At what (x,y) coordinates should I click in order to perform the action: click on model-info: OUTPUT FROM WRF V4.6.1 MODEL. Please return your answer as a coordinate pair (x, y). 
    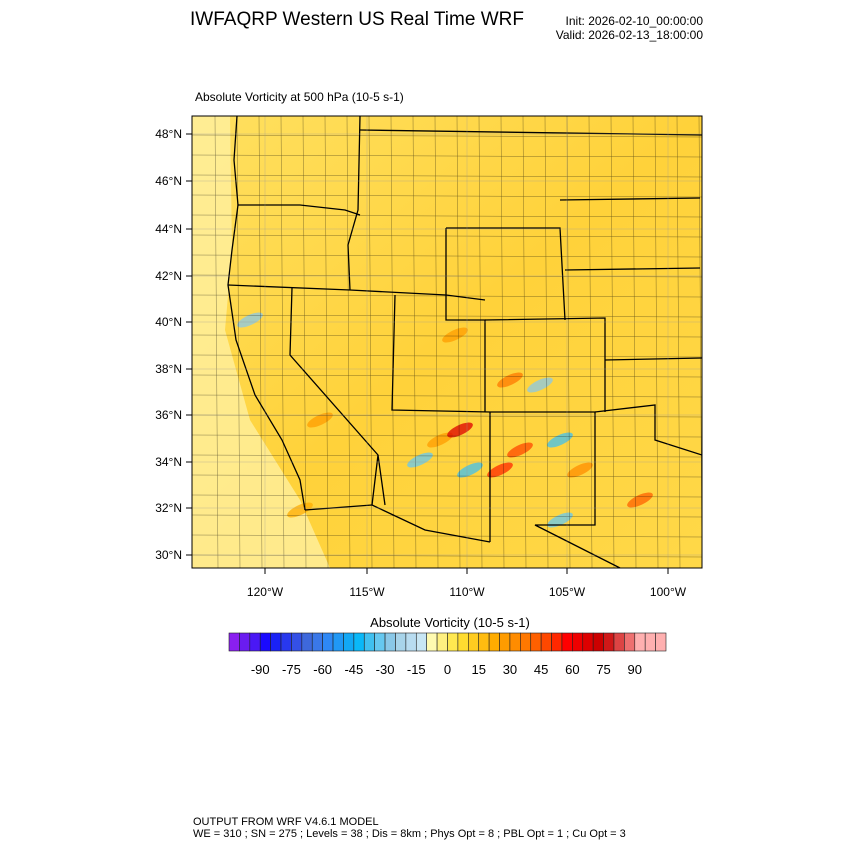
    Looking at the image, I should click on (286, 822).